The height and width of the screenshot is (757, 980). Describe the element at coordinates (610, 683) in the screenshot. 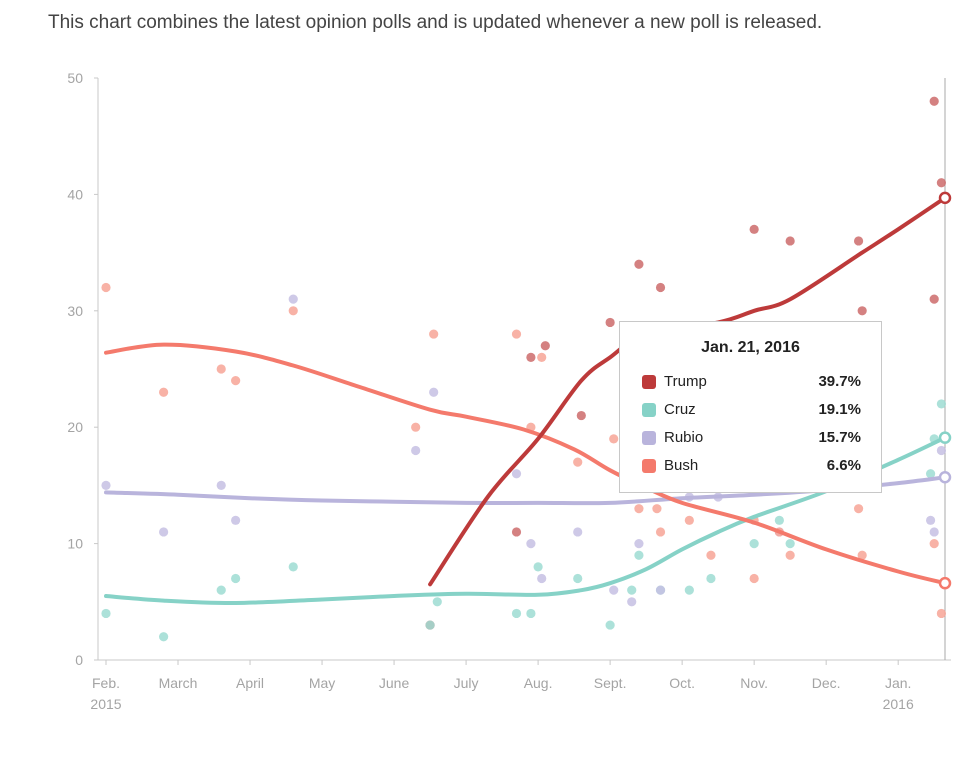

I see `x-tick-label: Sept.` at that location.